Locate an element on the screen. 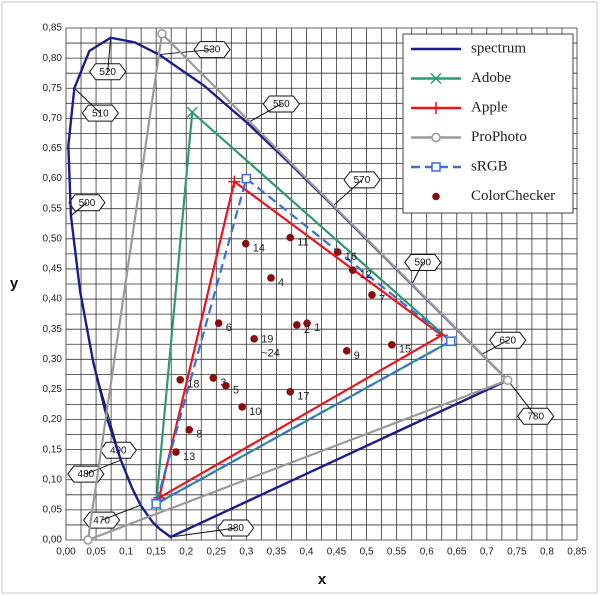  x-tick-label: 0,35 is located at coordinates (277, 552).